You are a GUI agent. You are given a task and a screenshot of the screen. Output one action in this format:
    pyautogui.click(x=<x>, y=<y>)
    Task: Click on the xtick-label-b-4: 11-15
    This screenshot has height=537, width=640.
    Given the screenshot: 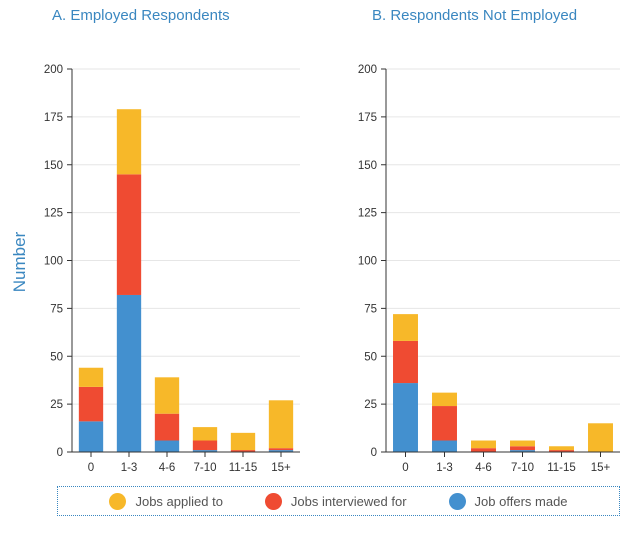 What is the action you would take?
    pyautogui.click(x=561, y=468)
    